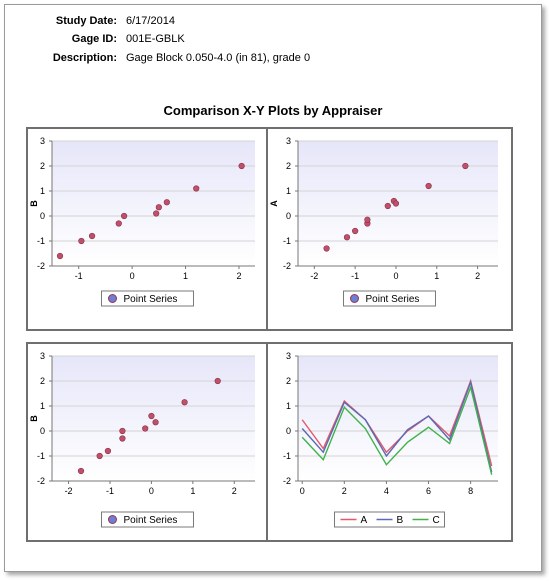 The height and width of the screenshot is (581, 549). I want to click on description-value: Gage Block 0.050-4.0 (in 81), grade 0, so click(218, 58).